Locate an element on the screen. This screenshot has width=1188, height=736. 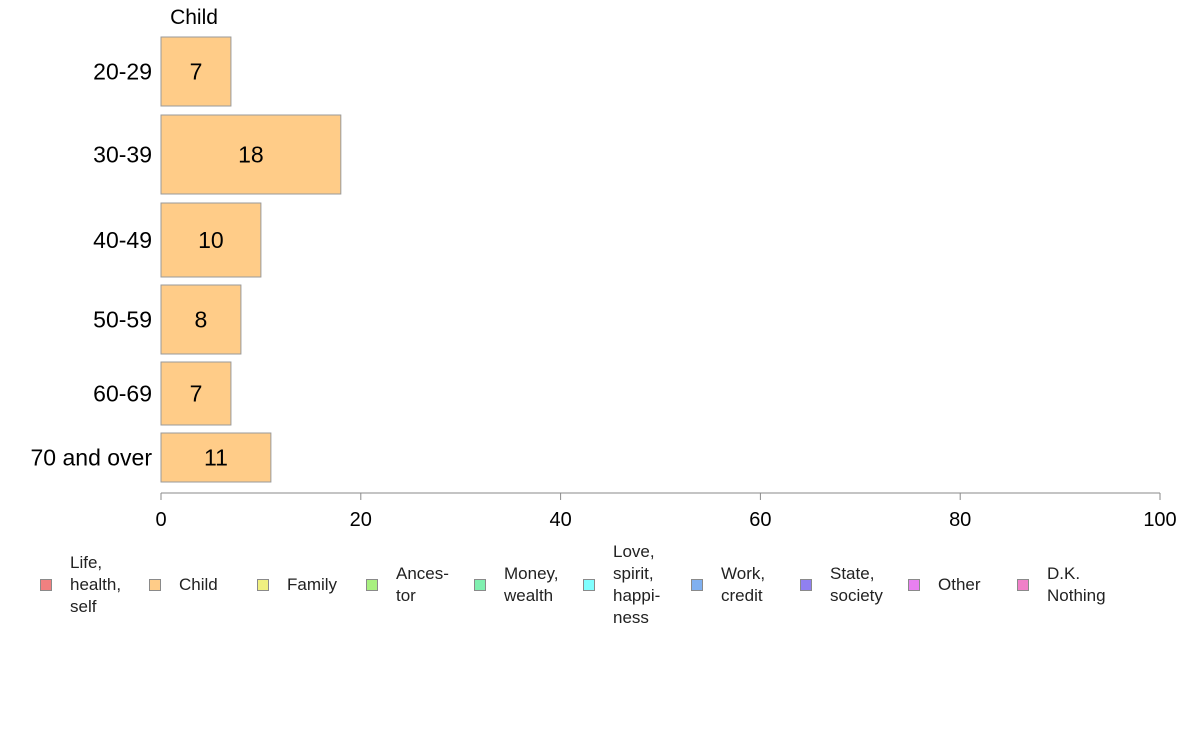
category-label: 30-39 is located at coordinates (122, 155).